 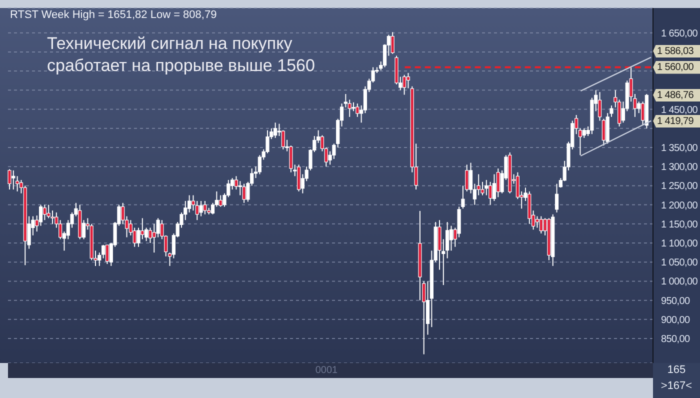 What do you see at coordinates (679, 224) in the screenshot?
I see `y-tick-label: 1 150,00` at bounding box center [679, 224].